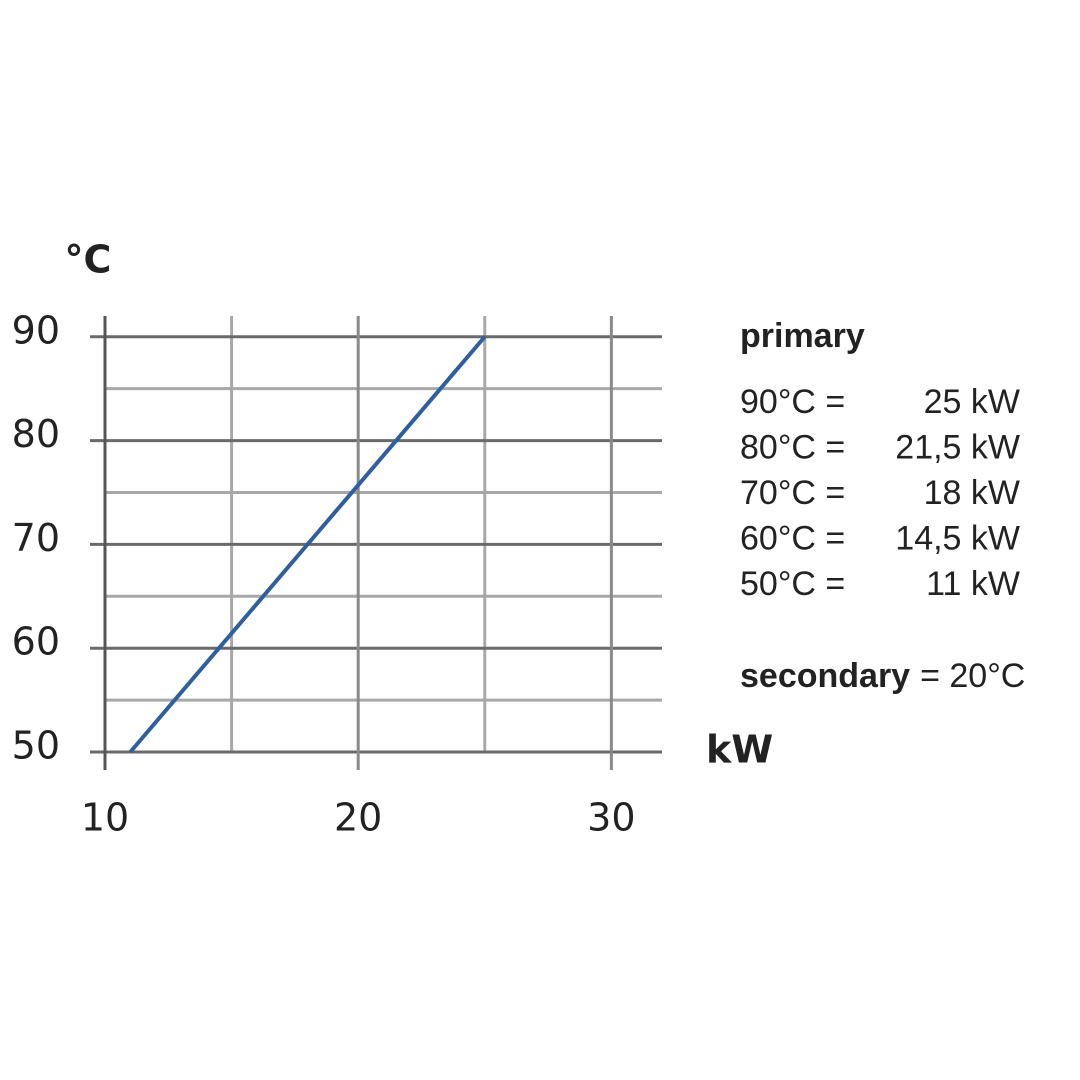 This screenshot has height=1080, width=1080. I want to click on legend-row-label: 80°C =, so click(792, 447).